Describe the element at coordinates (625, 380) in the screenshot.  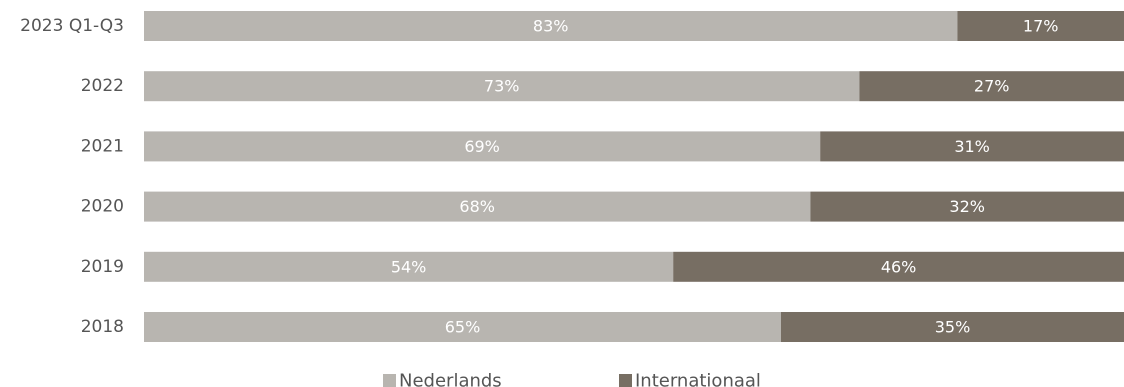
I see `legend-swatch-internationaal` at that location.